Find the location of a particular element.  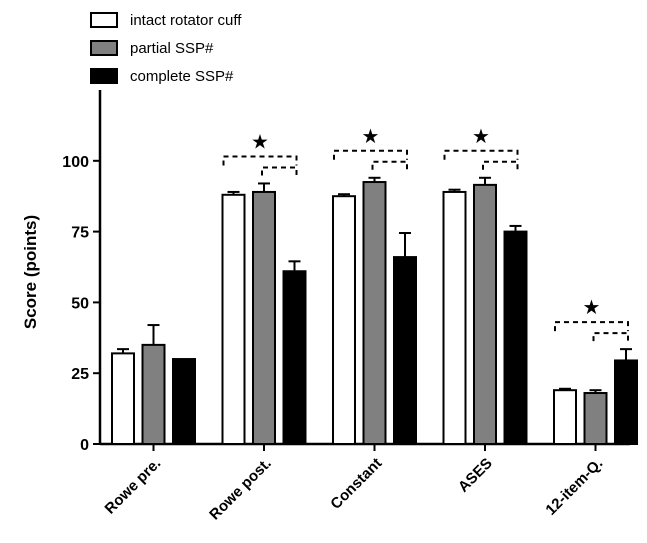

x-tick-label: Rowe pre. is located at coordinates (133, 486).